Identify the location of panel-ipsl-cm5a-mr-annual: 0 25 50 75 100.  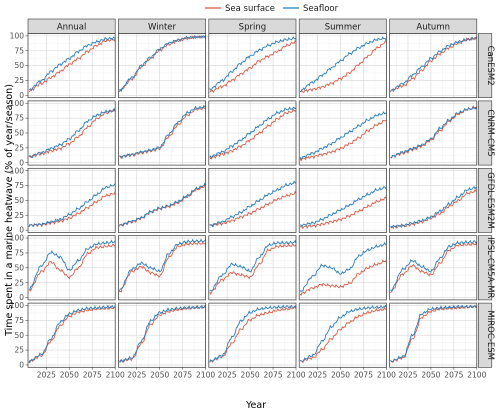
(63, 268).